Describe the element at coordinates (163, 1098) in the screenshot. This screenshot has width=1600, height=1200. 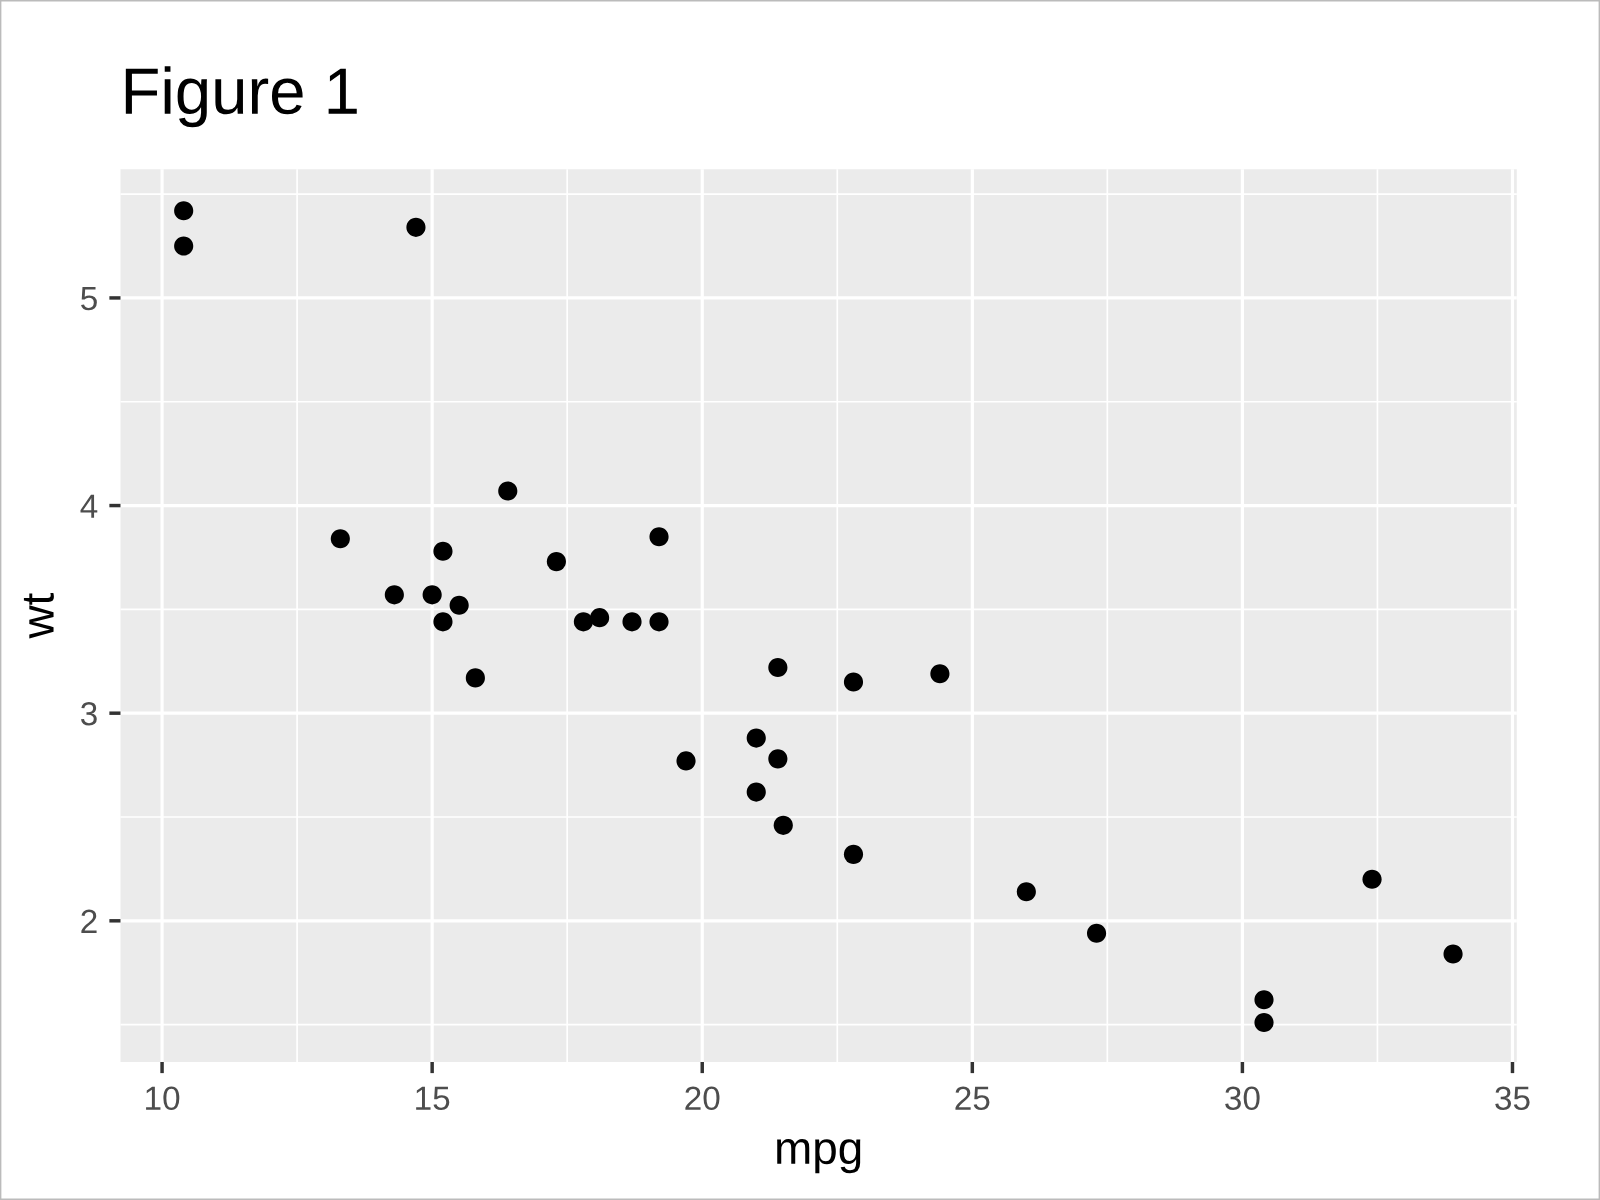
I see `x-tick-label: 10` at that location.